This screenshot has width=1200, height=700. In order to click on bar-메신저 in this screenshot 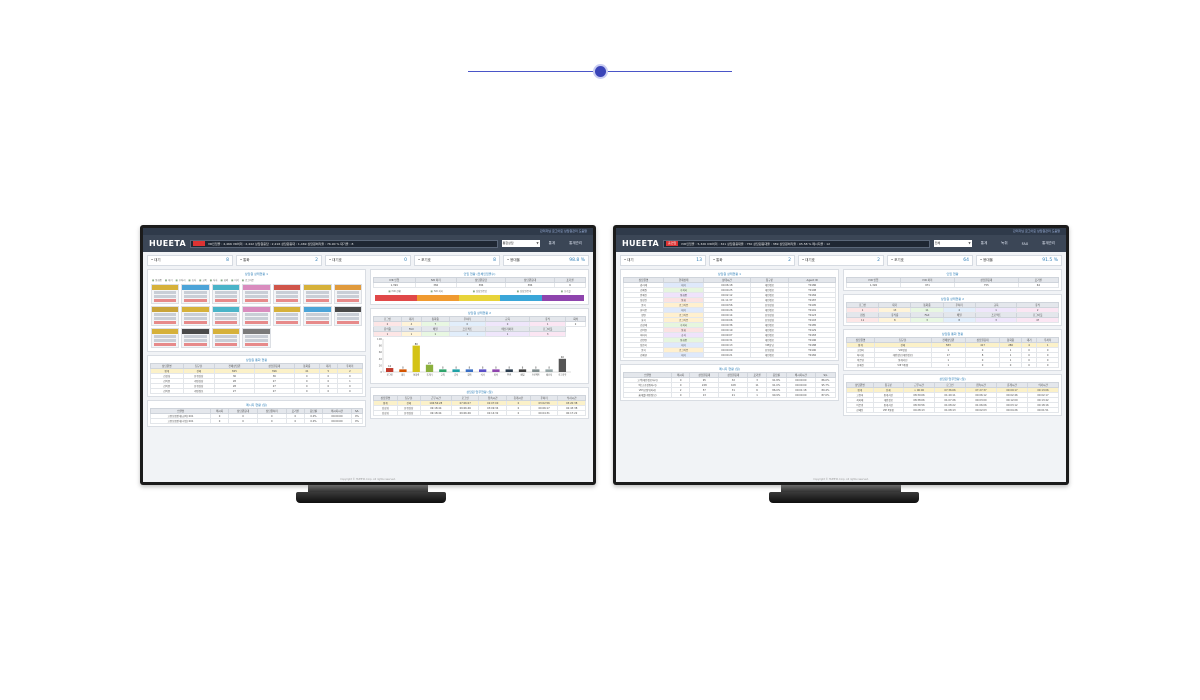, I will do `click(549, 370)`.